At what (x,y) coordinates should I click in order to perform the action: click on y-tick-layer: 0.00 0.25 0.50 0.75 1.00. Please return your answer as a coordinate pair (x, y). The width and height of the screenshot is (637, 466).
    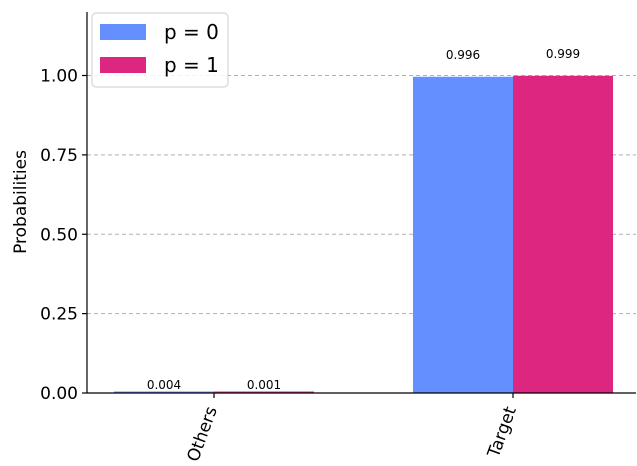
    Looking at the image, I should click on (63, 235).